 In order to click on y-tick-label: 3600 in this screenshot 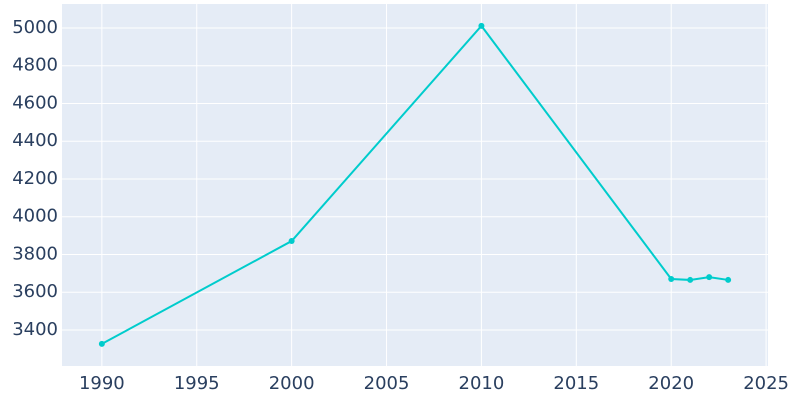, I will do `click(35, 291)`.